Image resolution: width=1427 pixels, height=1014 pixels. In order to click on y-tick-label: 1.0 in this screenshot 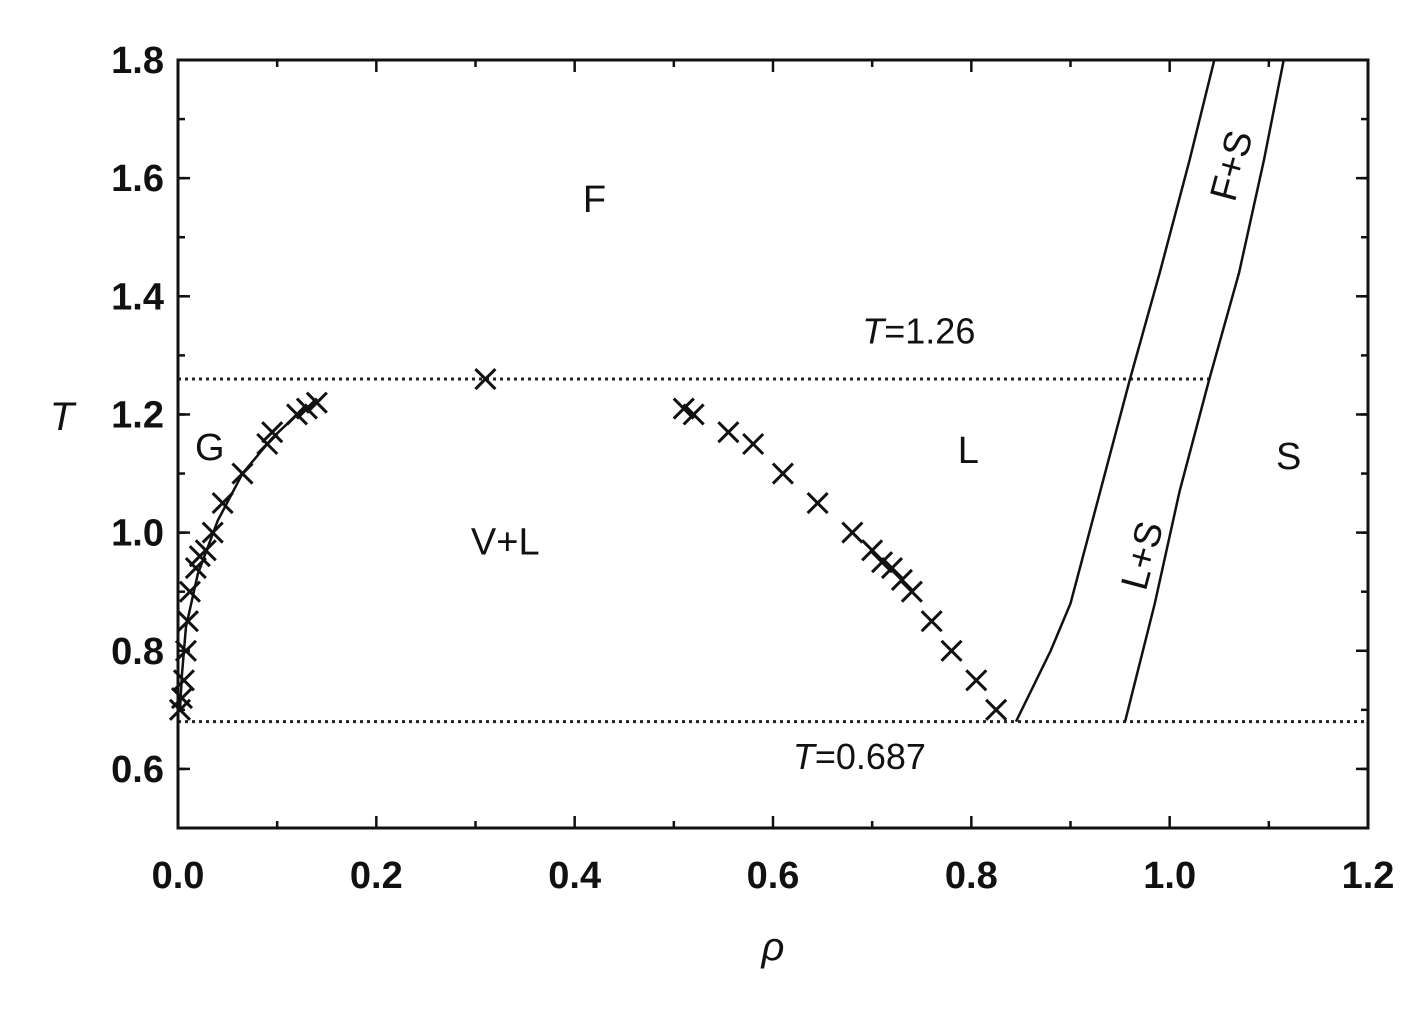, I will do `click(137, 534)`.